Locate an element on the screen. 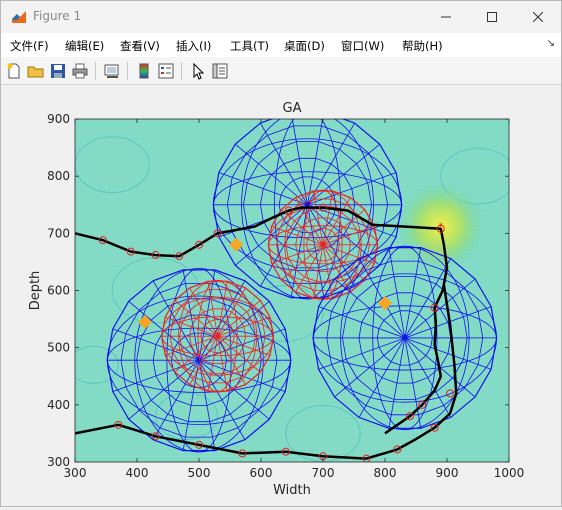  x-tick-label: 700 is located at coordinates (323, 473).